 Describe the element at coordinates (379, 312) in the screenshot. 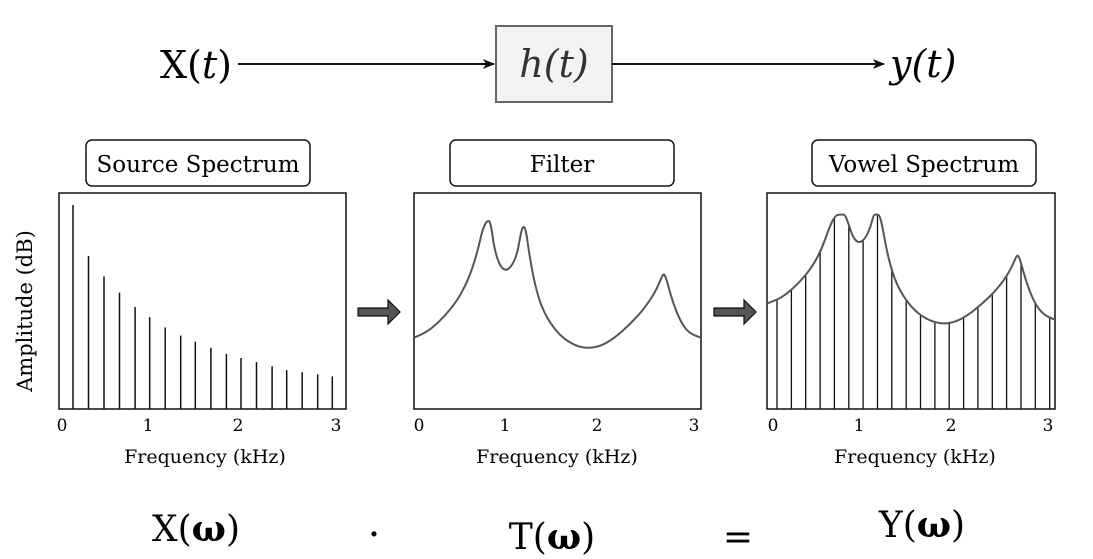

I see `block-arrow-source-to-filter` at that location.